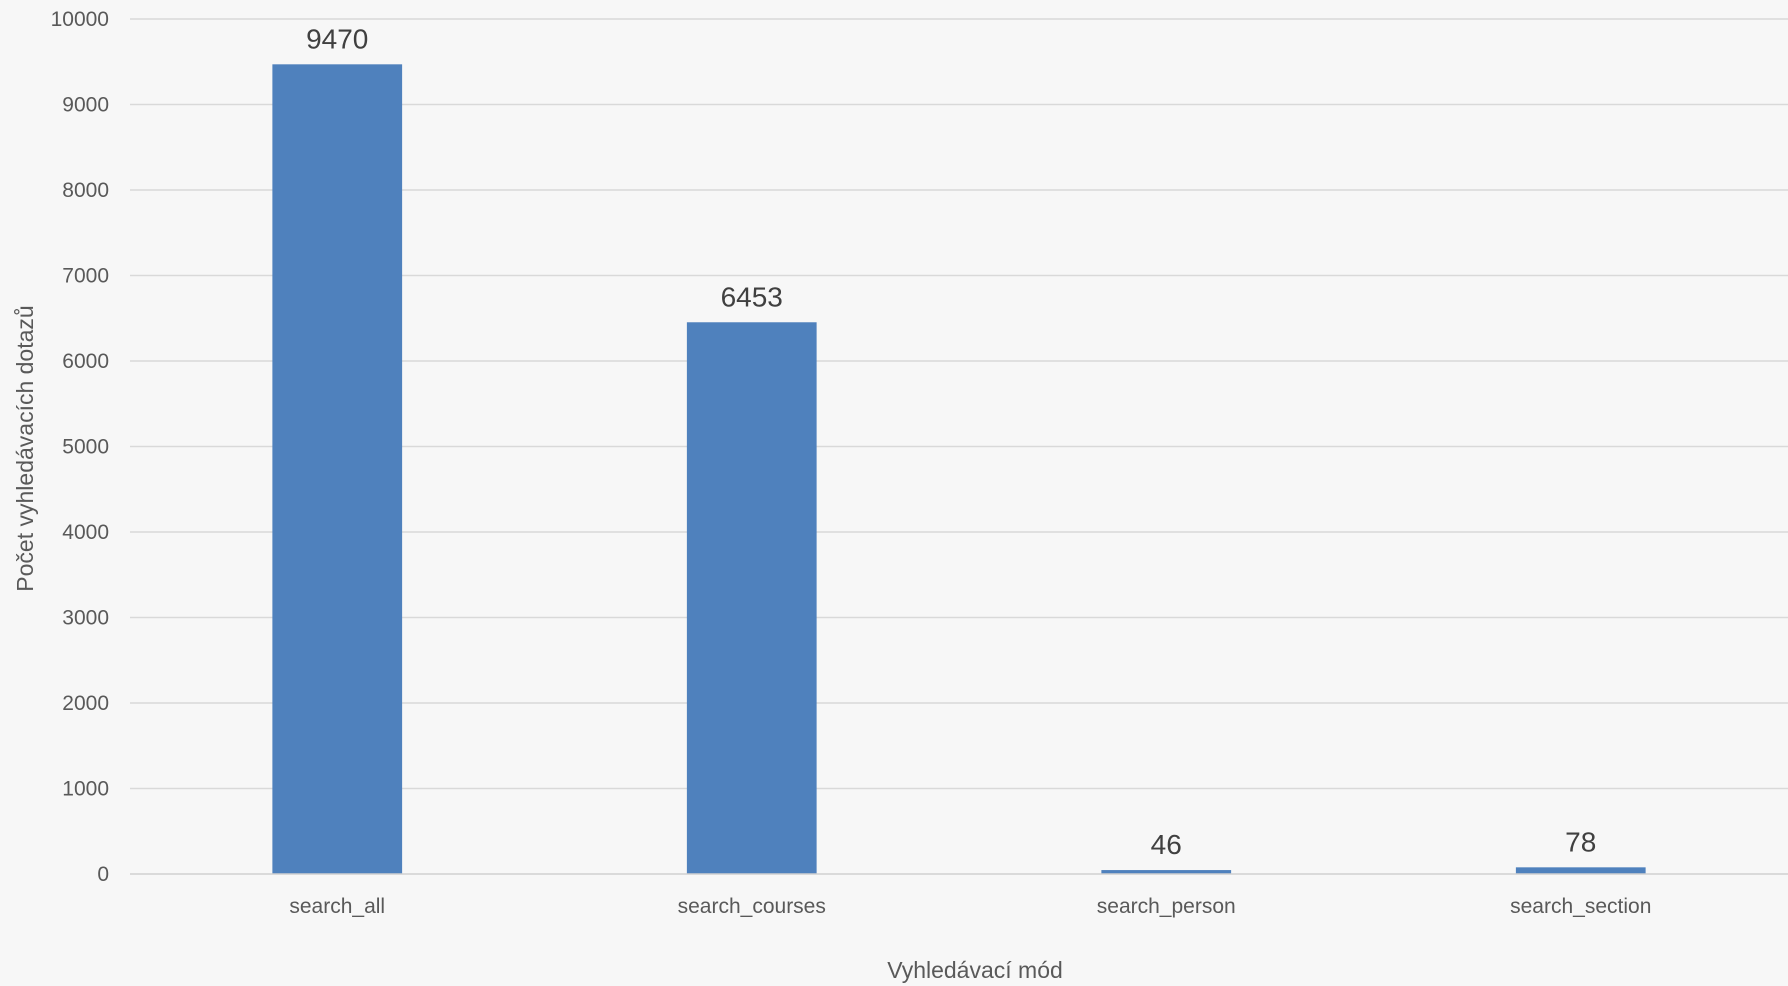 The image size is (1788, 986). I want to click on y-tick-label: 4000, so click(85, 532).